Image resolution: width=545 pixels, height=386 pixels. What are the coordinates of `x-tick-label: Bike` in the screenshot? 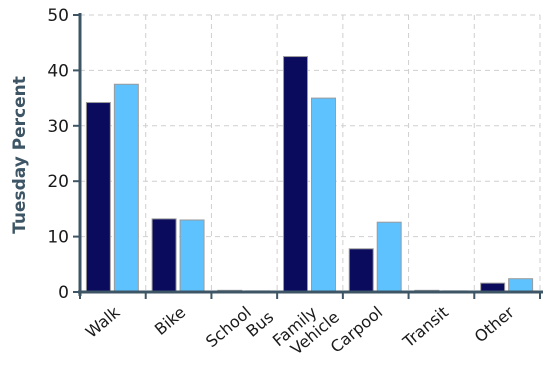 It's located at (170, 321).